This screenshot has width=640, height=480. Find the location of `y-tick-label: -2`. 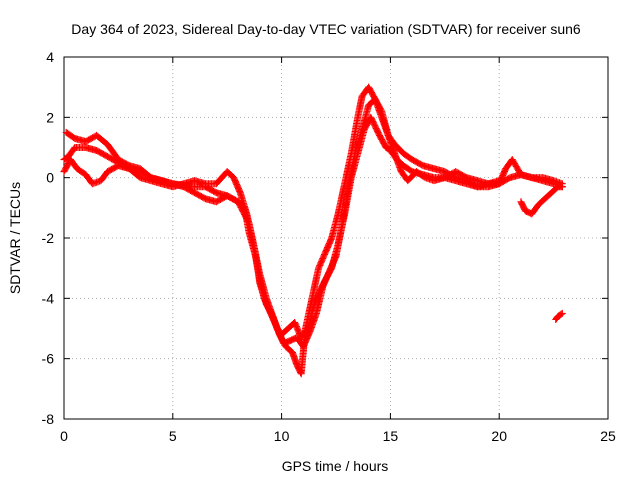

y-tick-label: -2 is located at coordinates (48, 238).